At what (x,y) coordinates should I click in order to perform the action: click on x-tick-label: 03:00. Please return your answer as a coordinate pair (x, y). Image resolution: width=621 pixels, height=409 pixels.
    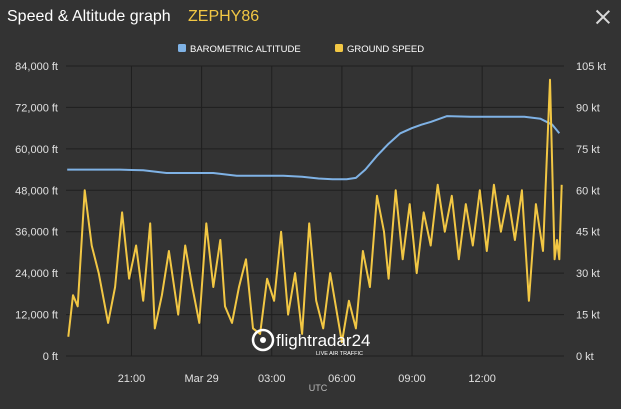
    Looking at the image, I should click on (272, 379).